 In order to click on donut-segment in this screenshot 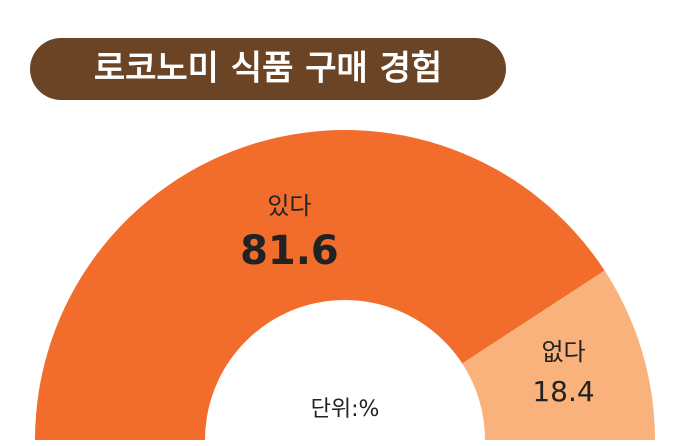, I will do `click(558, 355)`.